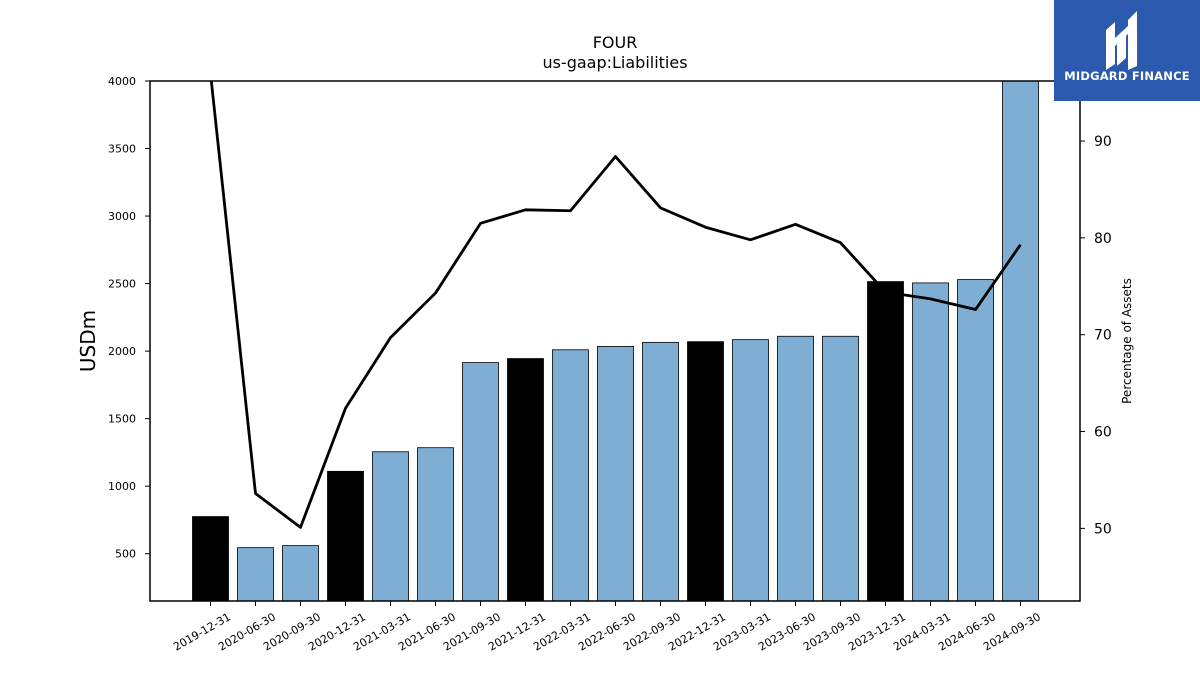 This screenshot has height=675, width=1200. Describe the element at coordinates (1103, 142) in the screenshot. I see `y2-tick-label: 90` at that location.